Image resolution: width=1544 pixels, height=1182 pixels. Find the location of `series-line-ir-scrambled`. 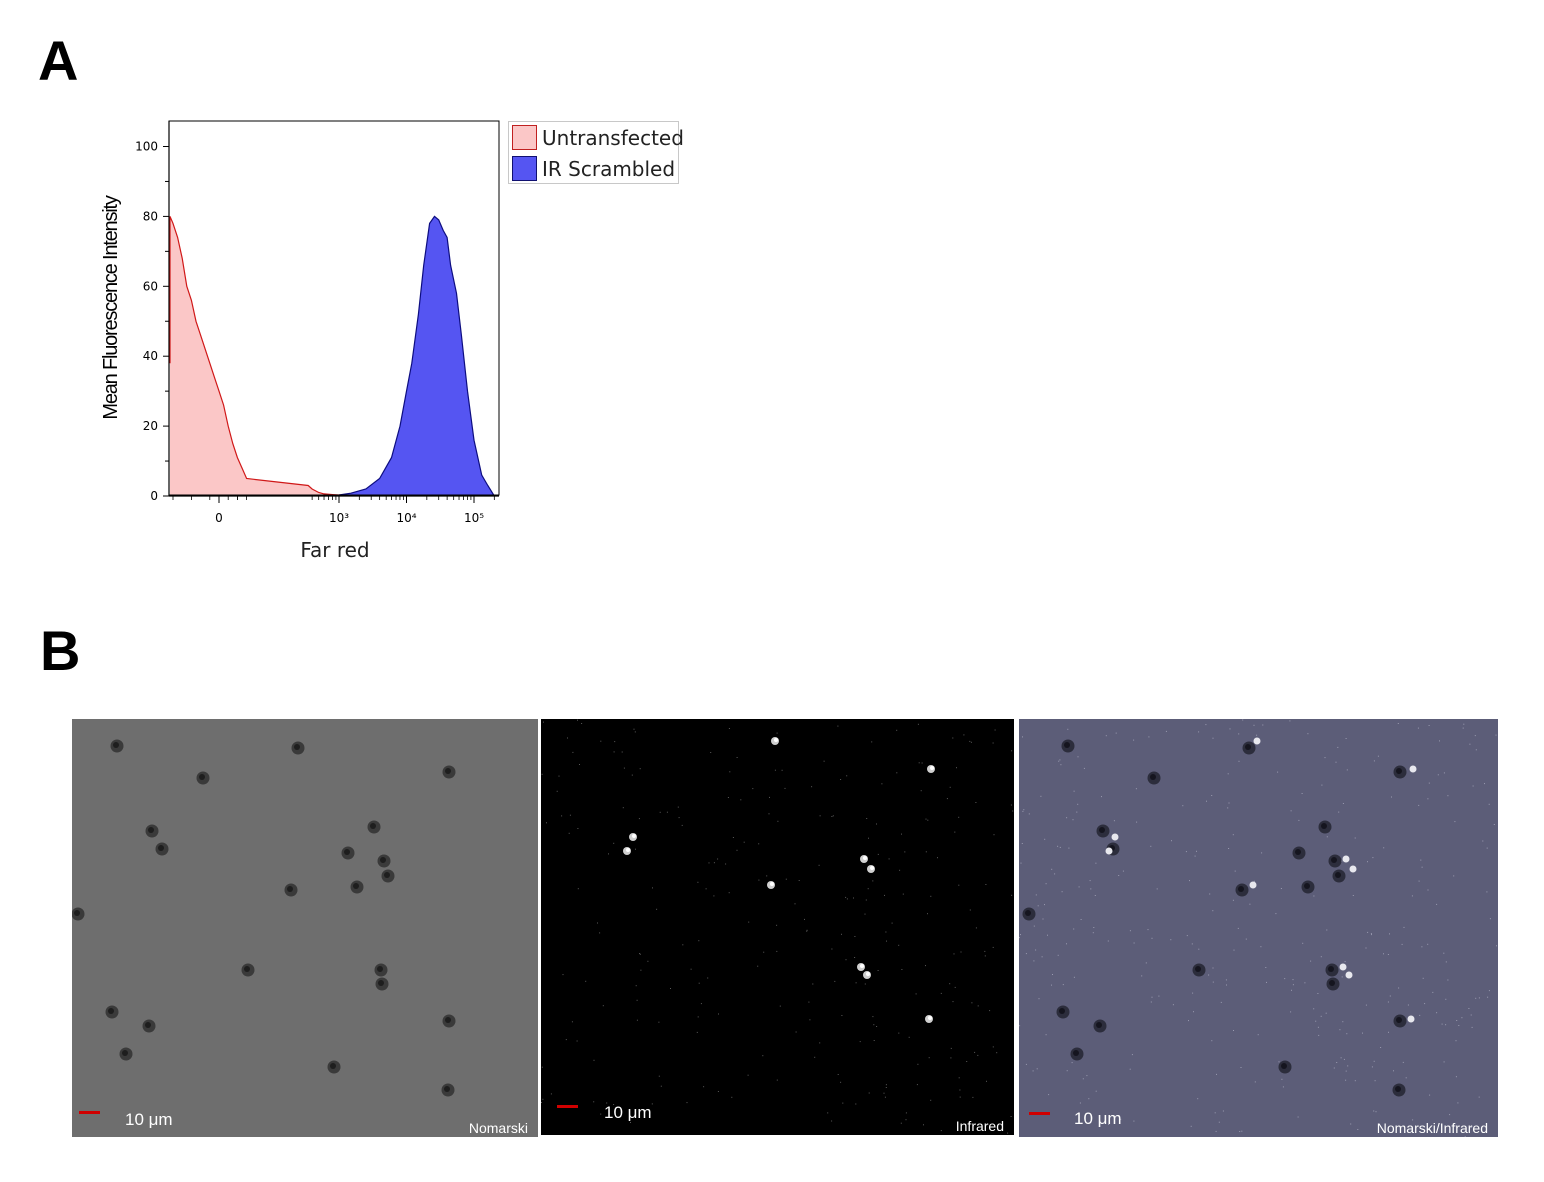

series-line-ir-scrambled is located at coordinates (409, 356).